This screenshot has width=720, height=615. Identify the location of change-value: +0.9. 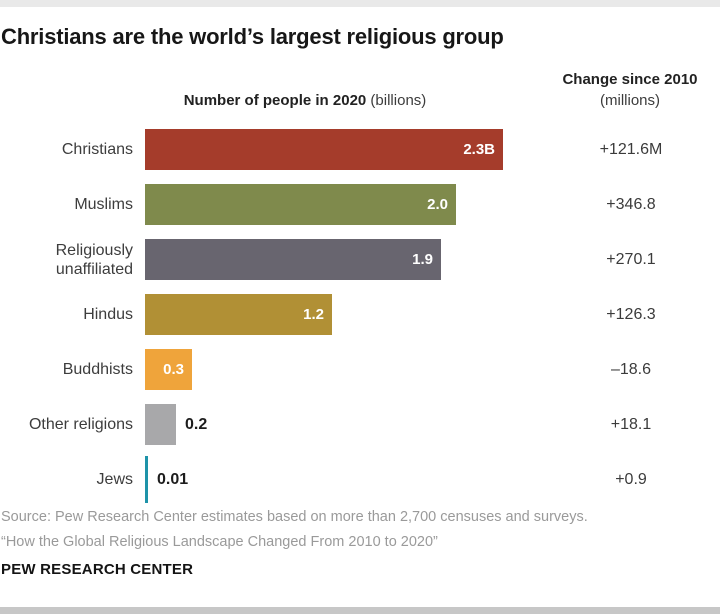
(631, 479).